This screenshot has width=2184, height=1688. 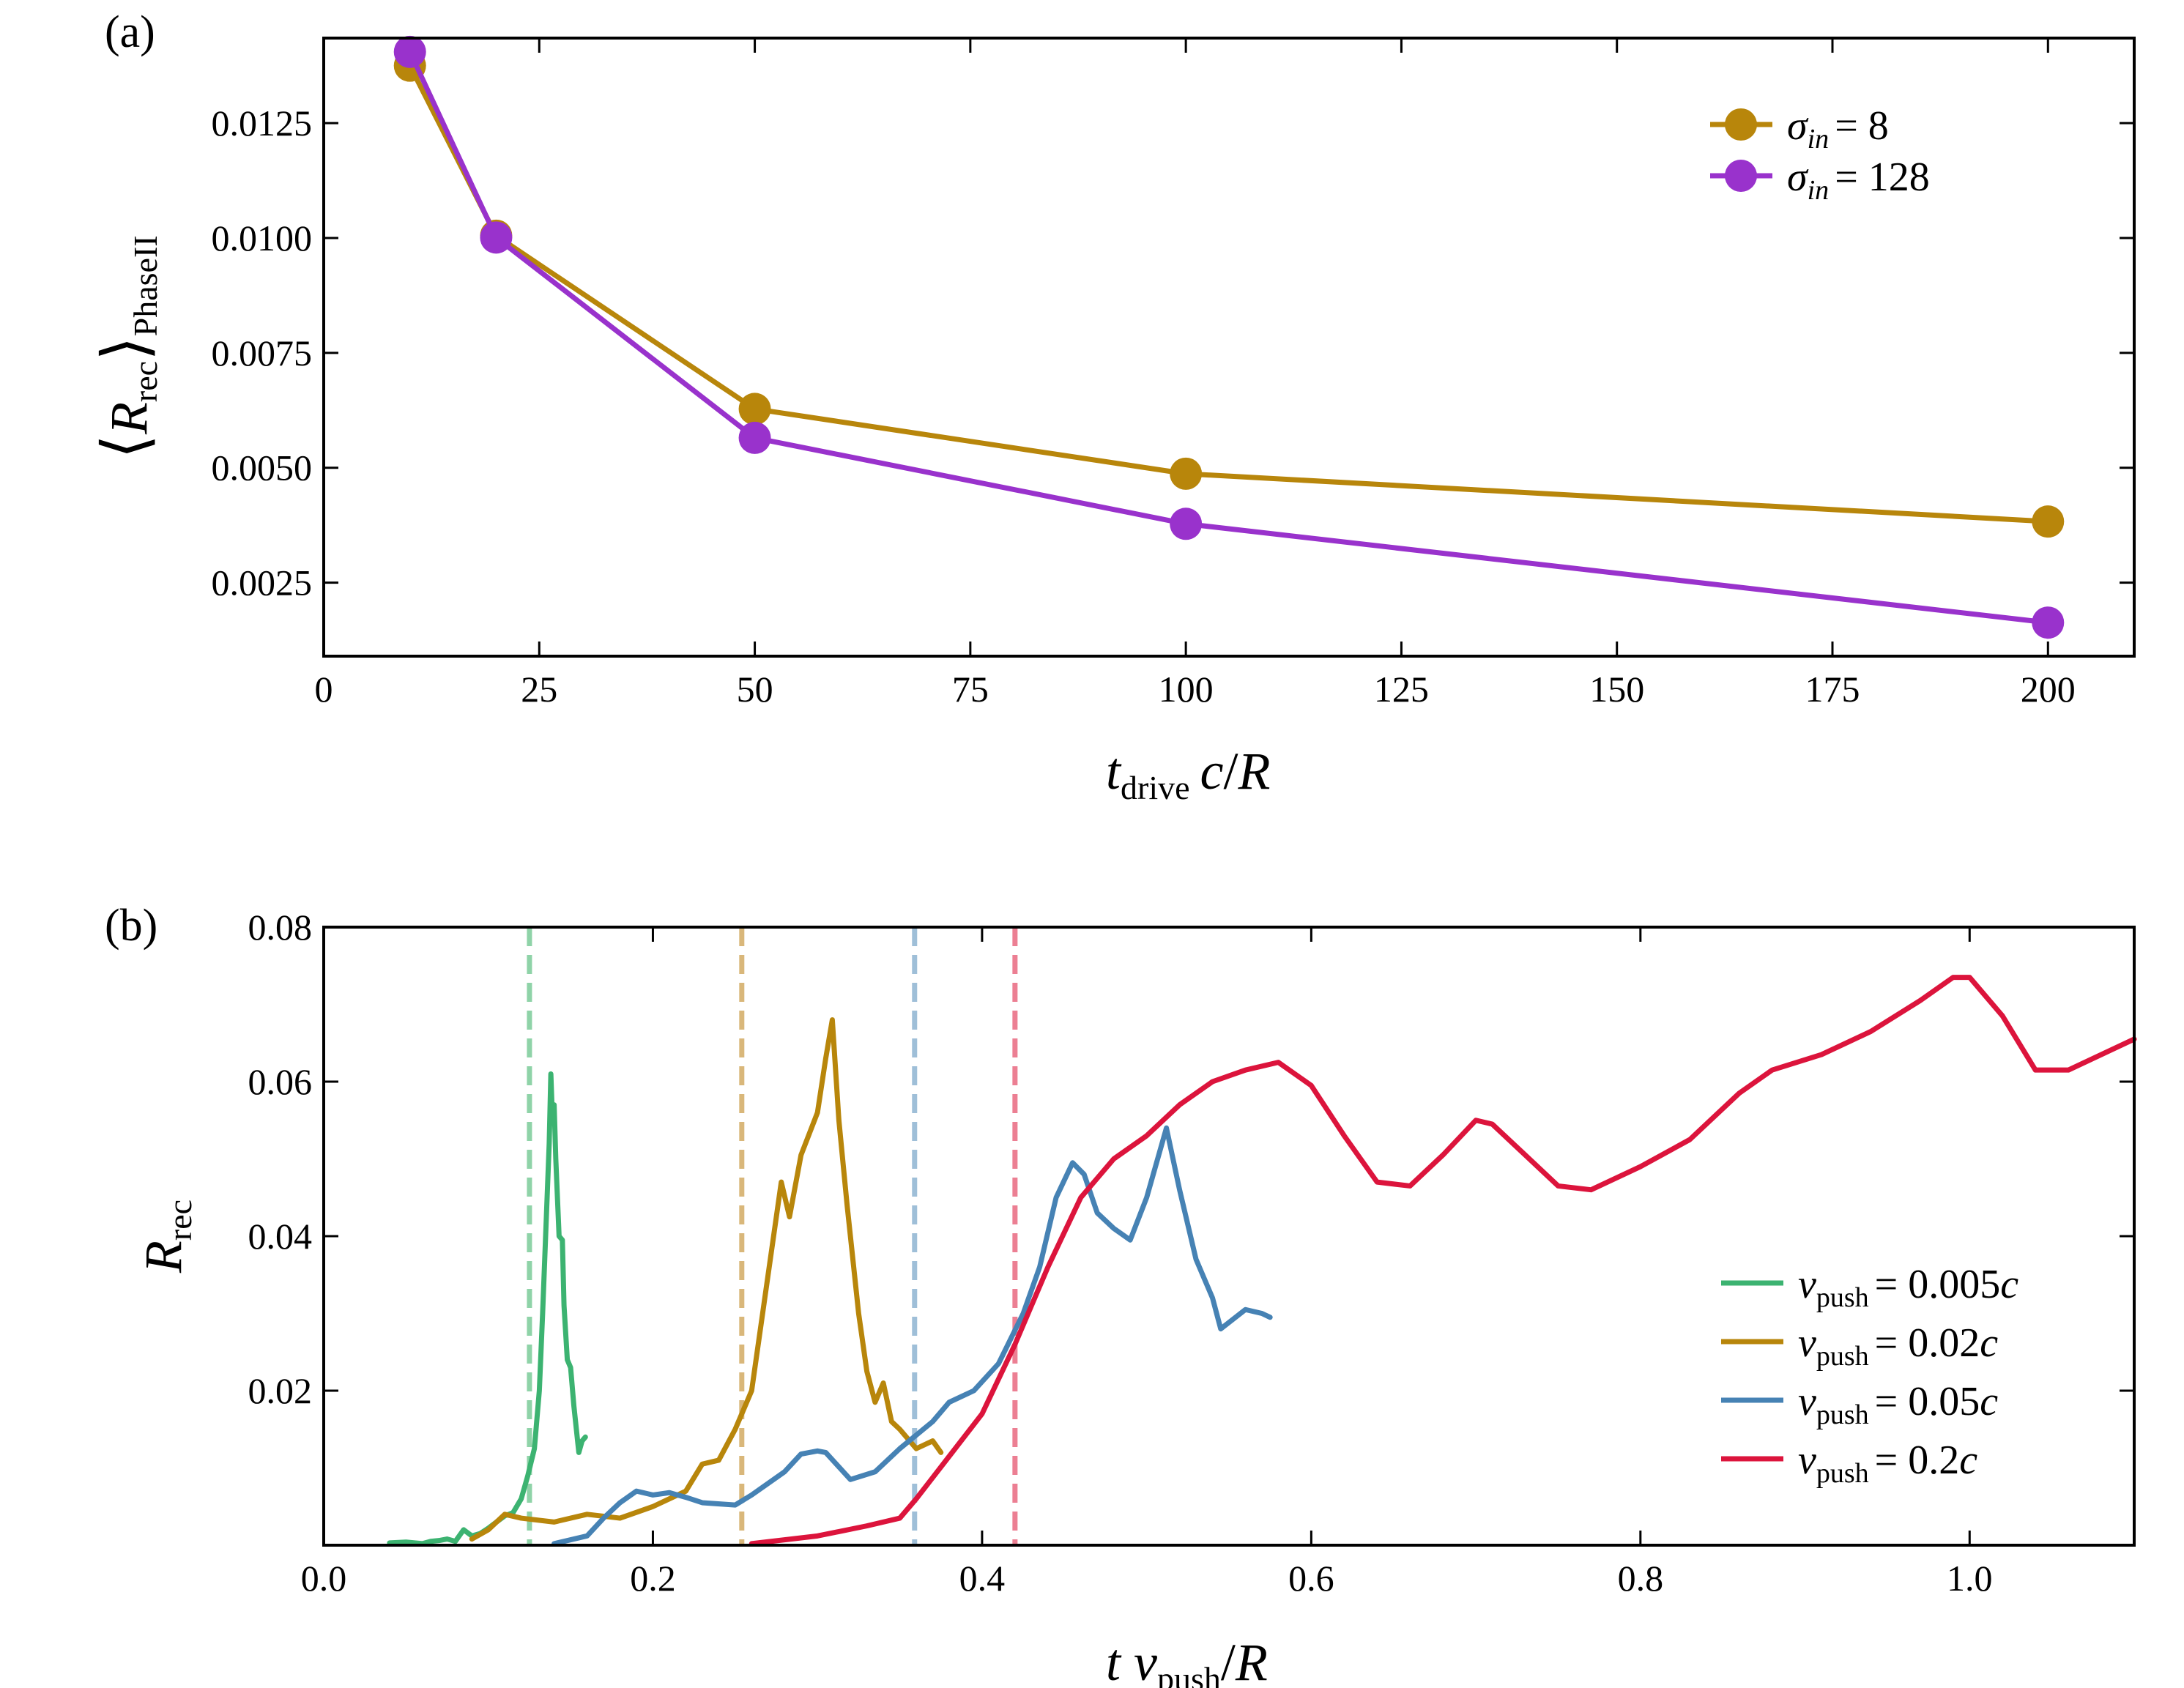 I want to click on panel-b-ytick-label: 0.04, so click(x=280, y=1236).